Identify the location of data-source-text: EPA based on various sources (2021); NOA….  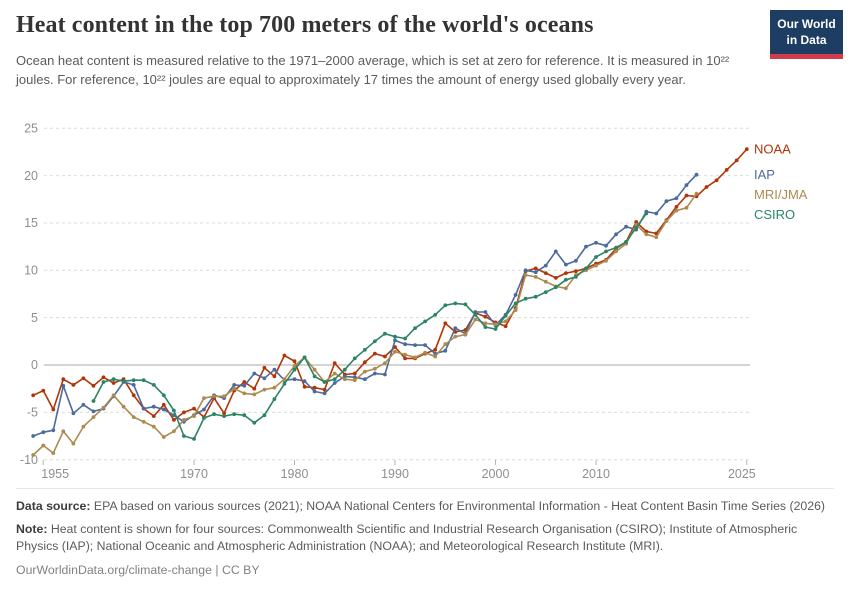
(458, 506).